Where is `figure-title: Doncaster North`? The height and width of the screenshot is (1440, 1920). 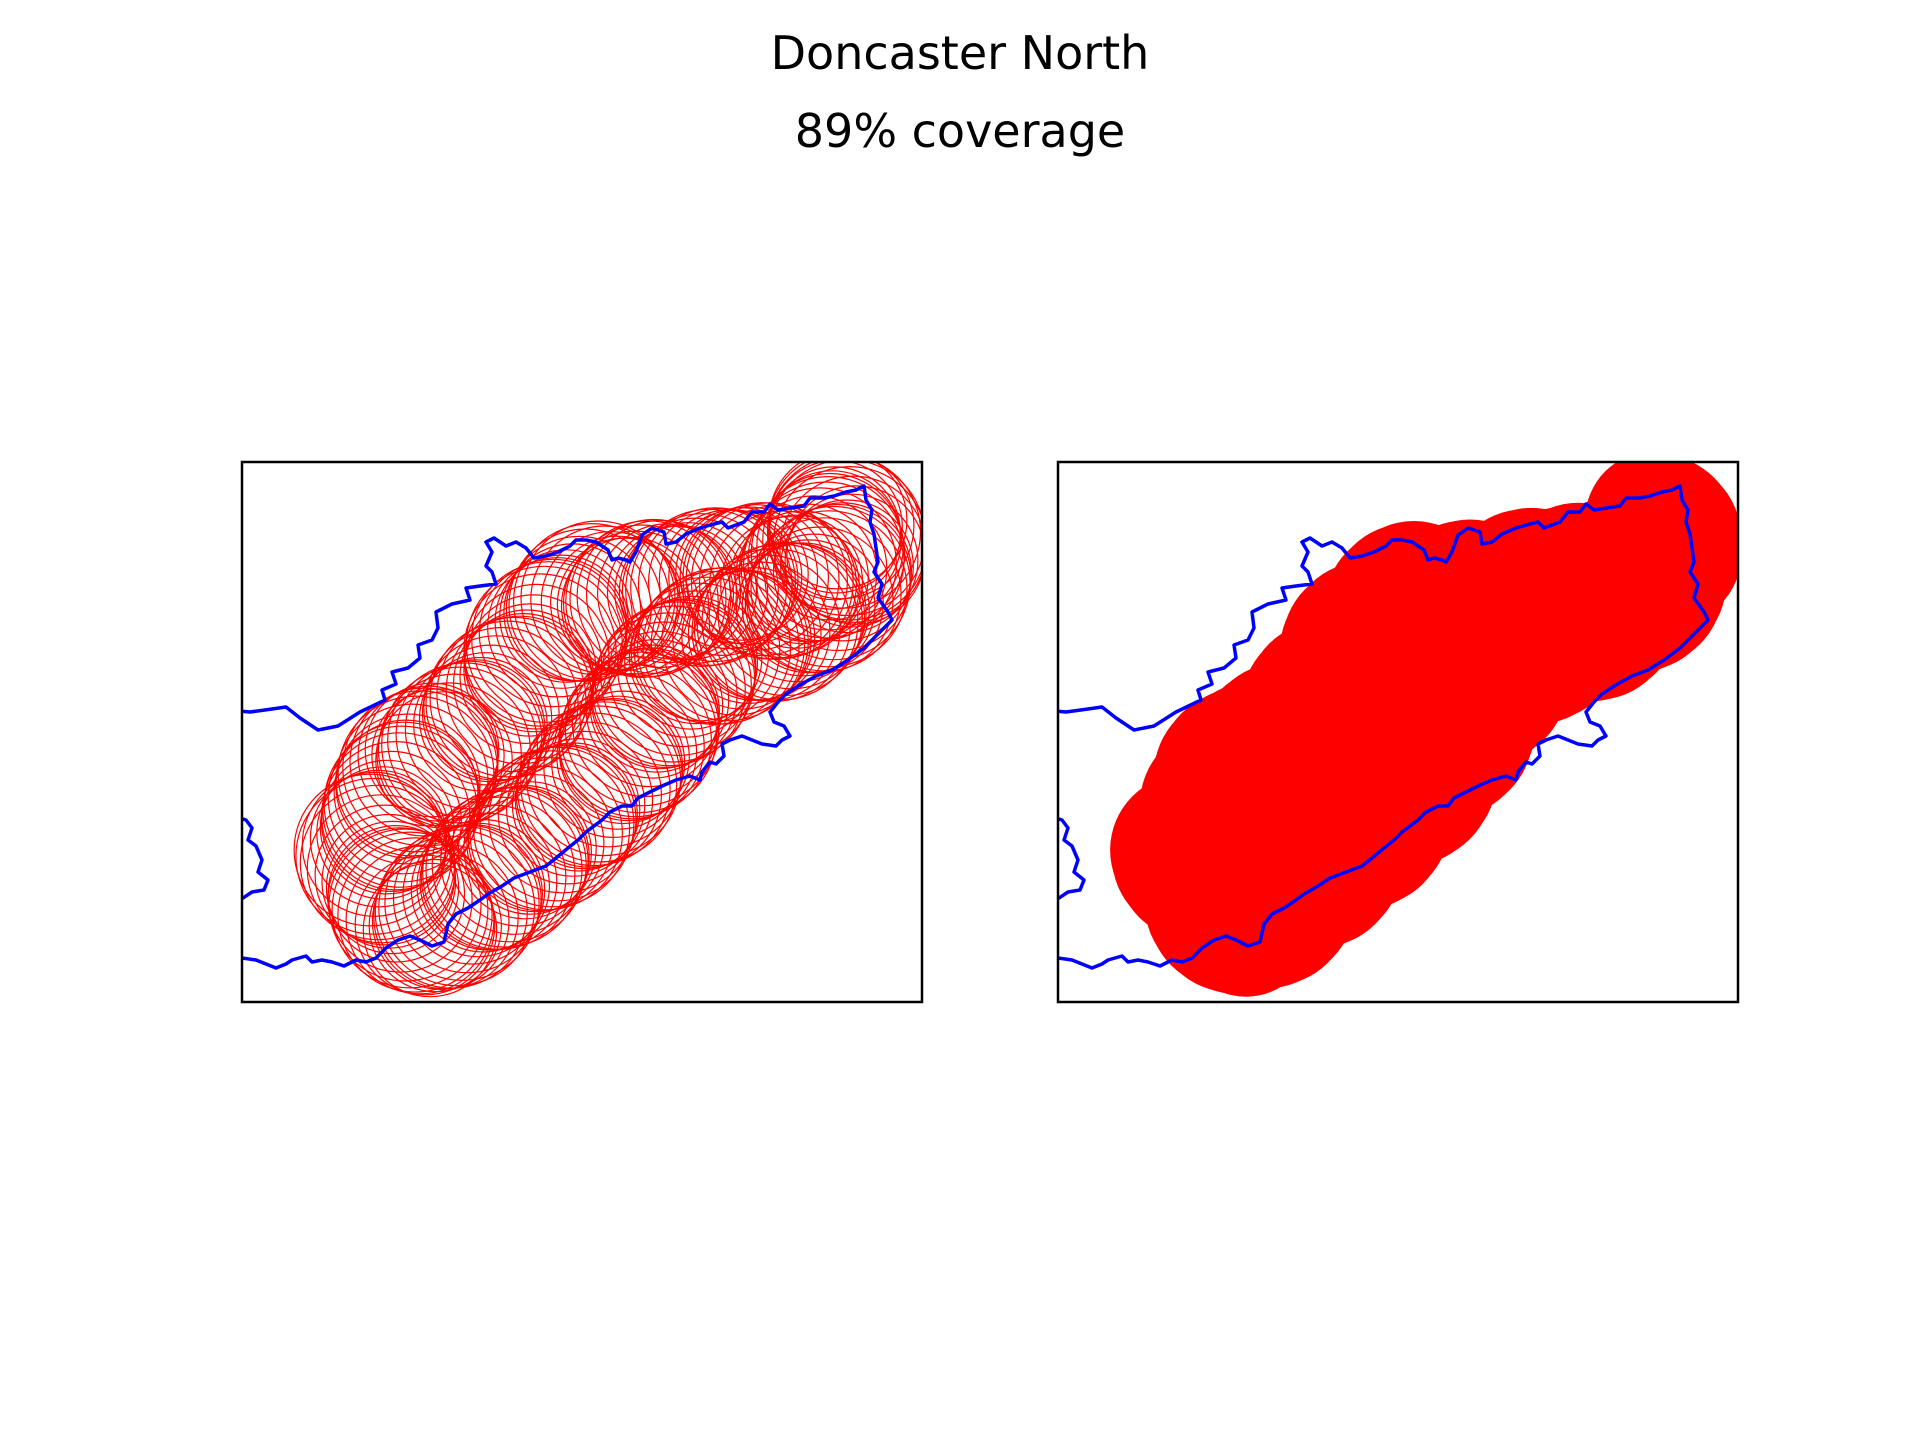 figure-title: Doncaster North is located at coordinates (960, 53).